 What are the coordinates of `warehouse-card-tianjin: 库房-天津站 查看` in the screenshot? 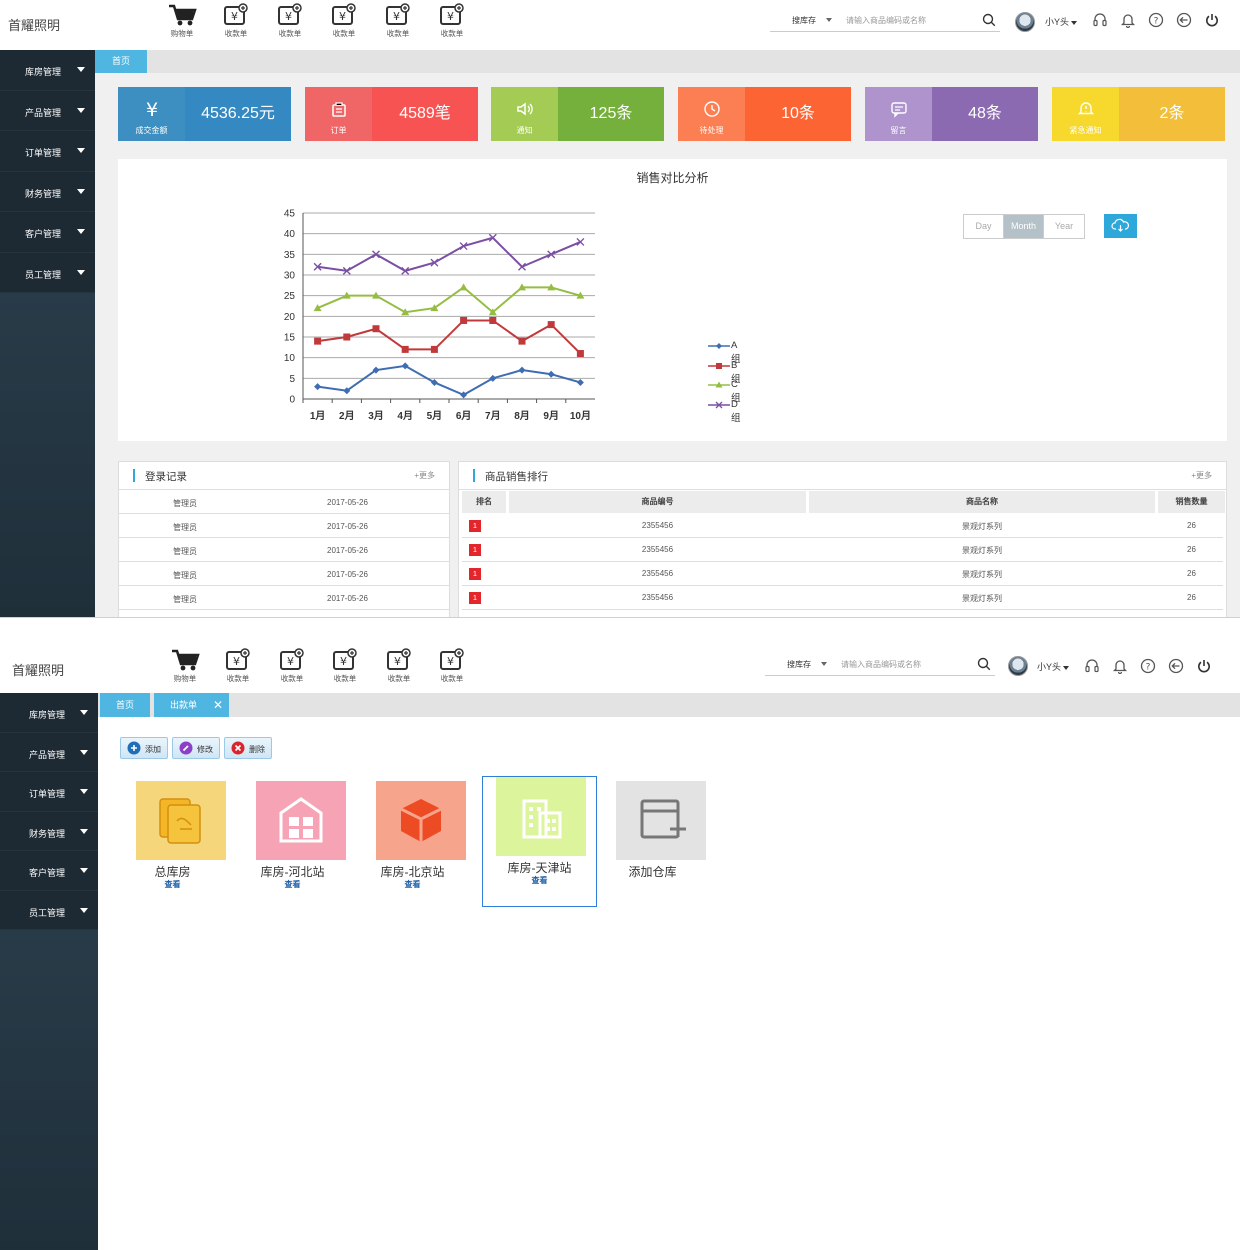 It's located at (539, 841).